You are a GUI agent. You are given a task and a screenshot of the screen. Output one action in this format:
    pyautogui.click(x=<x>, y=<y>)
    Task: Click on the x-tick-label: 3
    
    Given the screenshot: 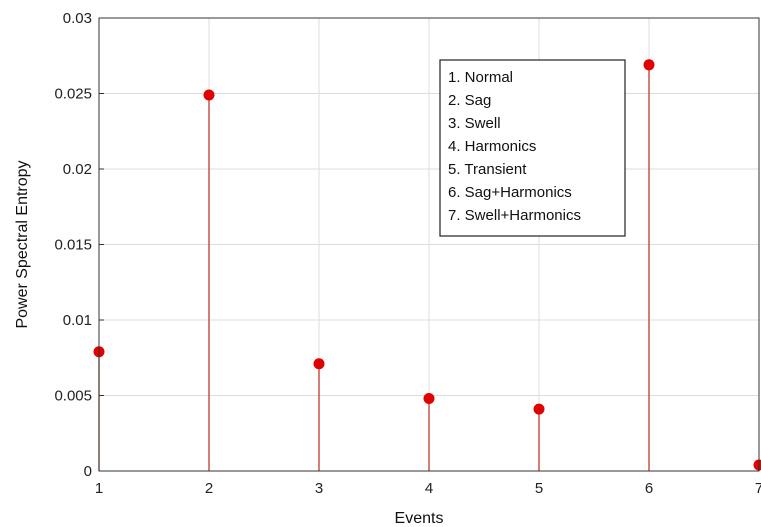 What is the action you would take?
    pyautogui.click(x=319, y=488)
    